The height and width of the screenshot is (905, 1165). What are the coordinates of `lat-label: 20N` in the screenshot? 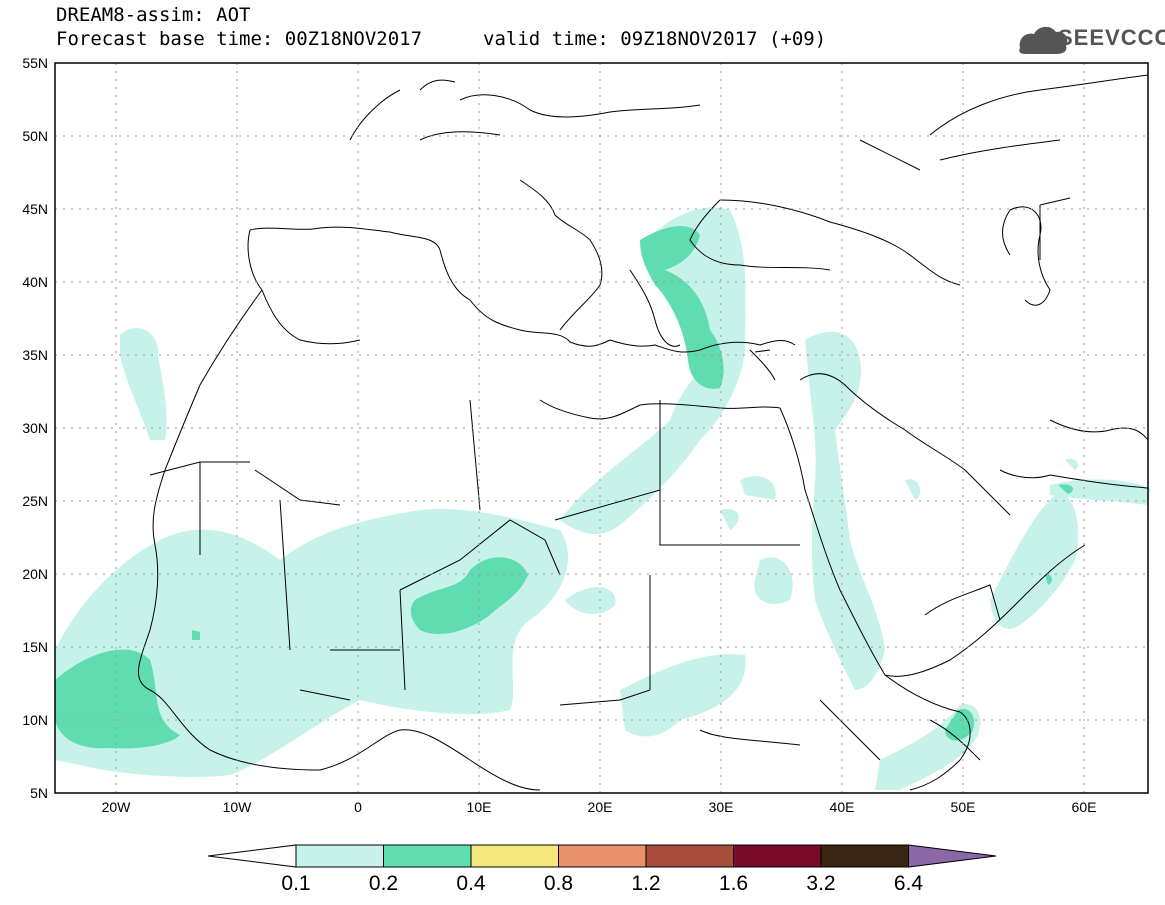 It's located at (35, 574).